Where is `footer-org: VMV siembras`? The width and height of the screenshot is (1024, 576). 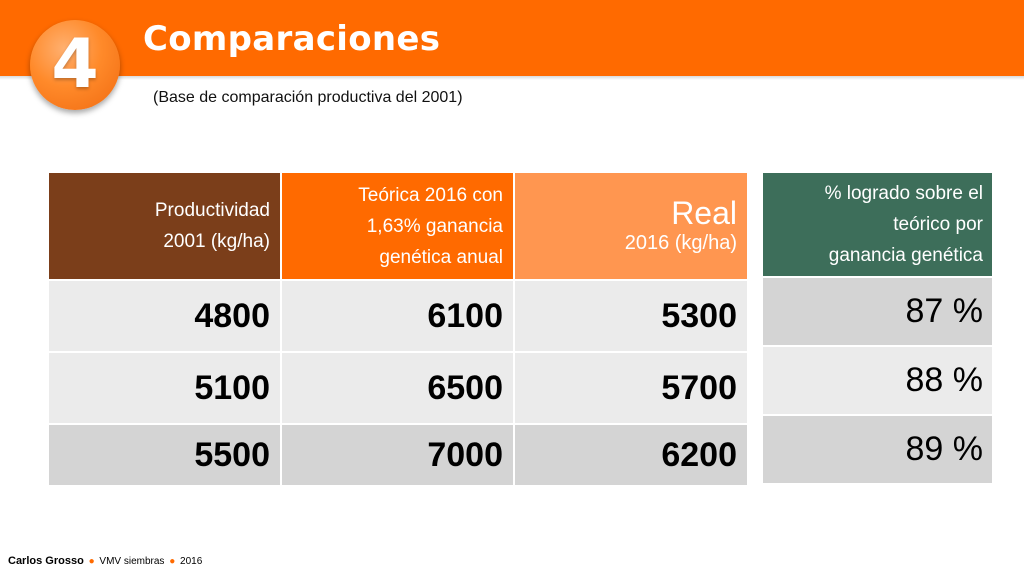 footer-org: VMV siembras is located at coordinates (132, 561).